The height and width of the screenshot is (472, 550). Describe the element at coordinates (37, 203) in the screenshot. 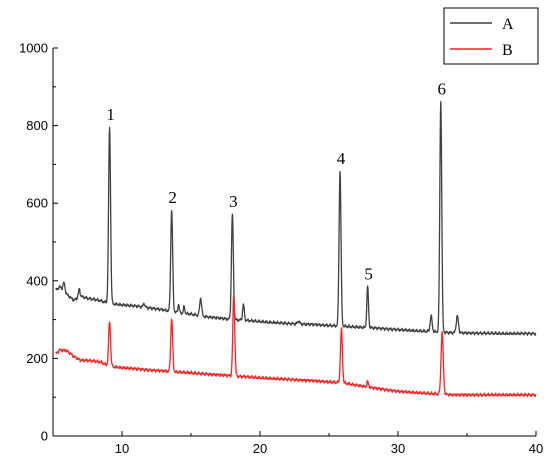

I see `y-tick-label: 600` at that location.